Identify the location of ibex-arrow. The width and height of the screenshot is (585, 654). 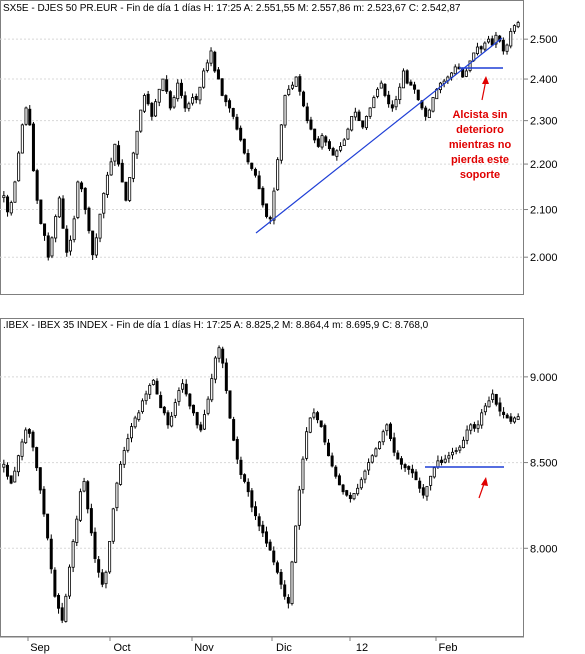
(483, 488).